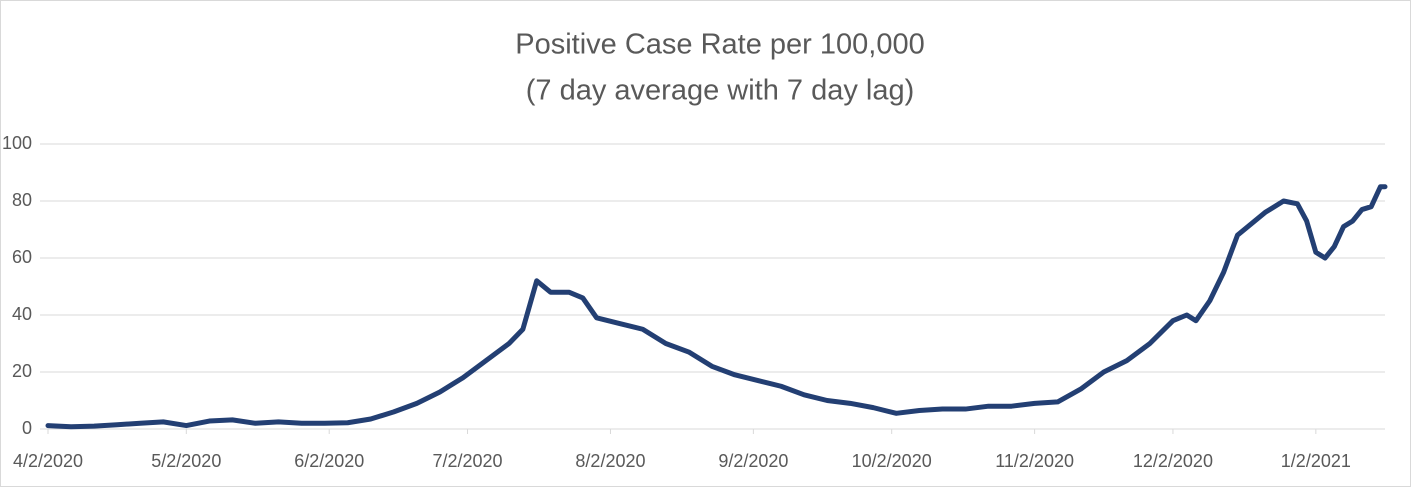  I want to click on x-tick-label: 11/2/2020, so click(1034, 461).